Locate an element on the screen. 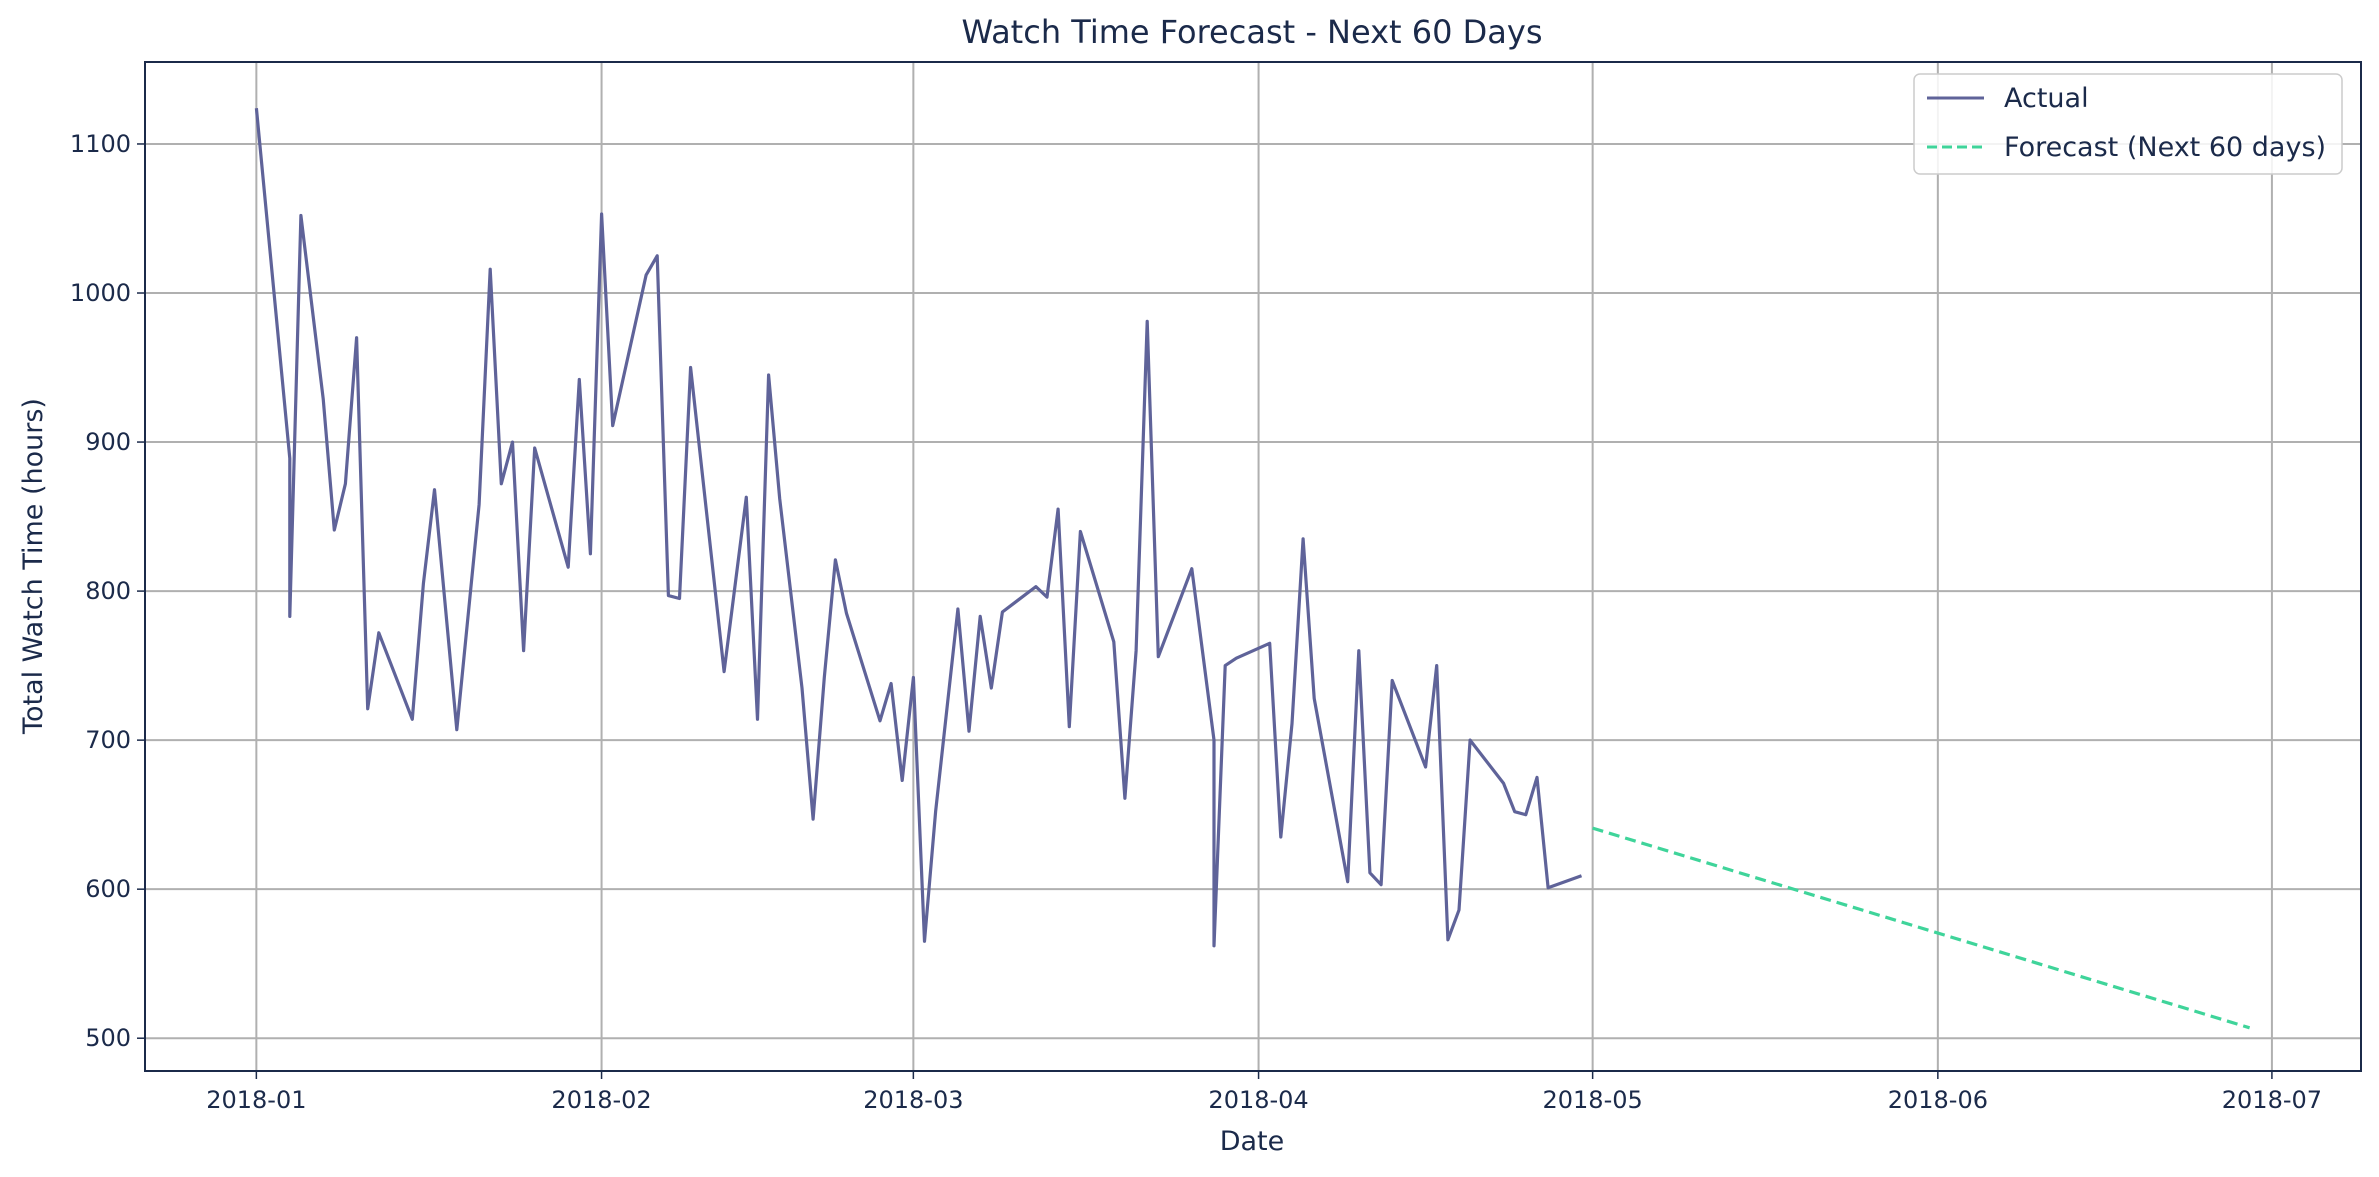 The height and width of the screenshot is (1177, 2379). y-tick-label: 1000 is located at coordinates (100, 293).